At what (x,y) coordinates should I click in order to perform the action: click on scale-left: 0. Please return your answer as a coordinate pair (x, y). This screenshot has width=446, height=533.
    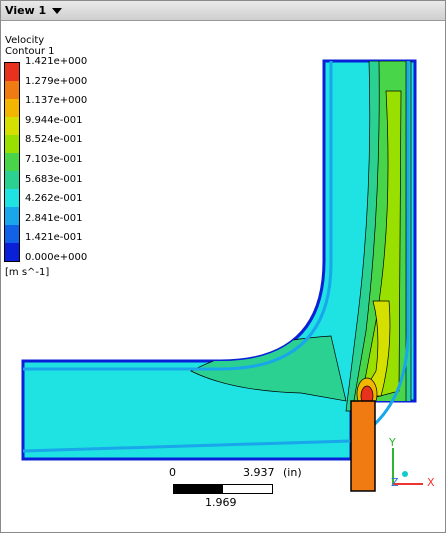
    Looking at the image, I should click on (172, 472).